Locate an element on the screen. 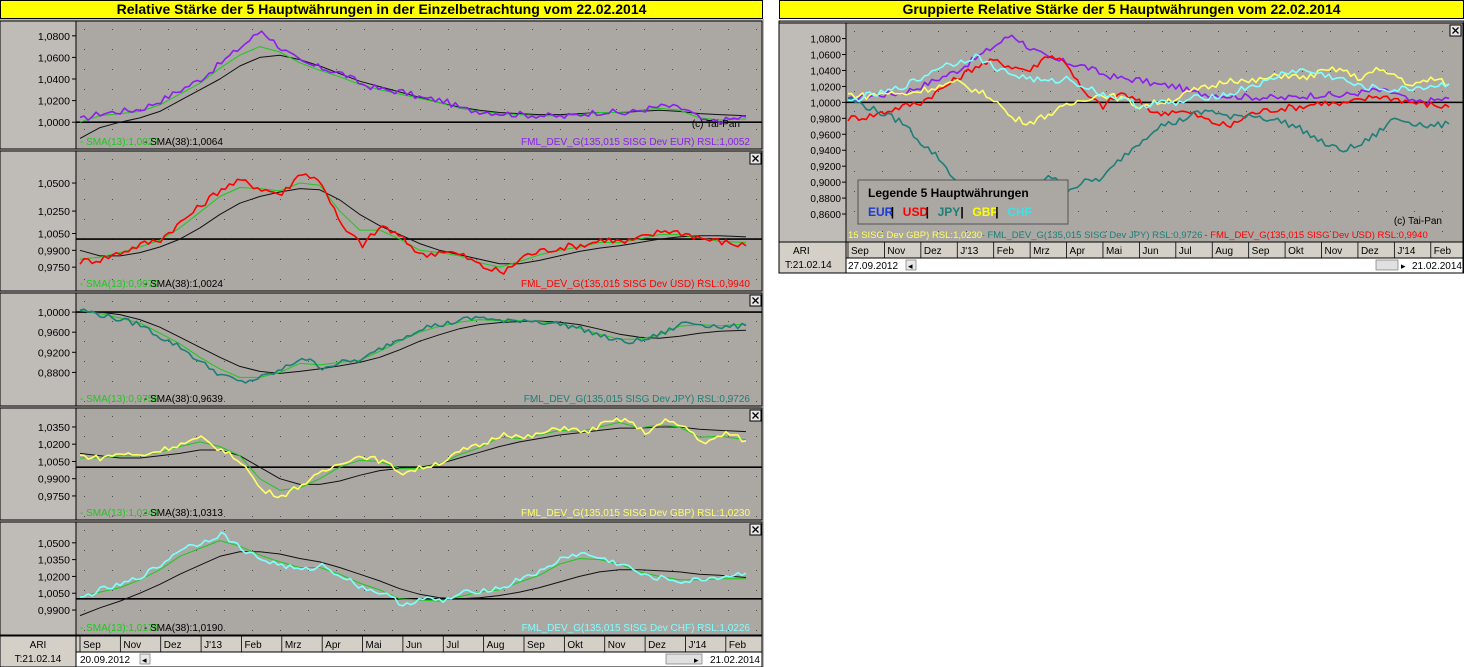 The width and height of the screenshot is (1464, 667). y-tick-label: 1,0050 is located at coordinates (54, 462).